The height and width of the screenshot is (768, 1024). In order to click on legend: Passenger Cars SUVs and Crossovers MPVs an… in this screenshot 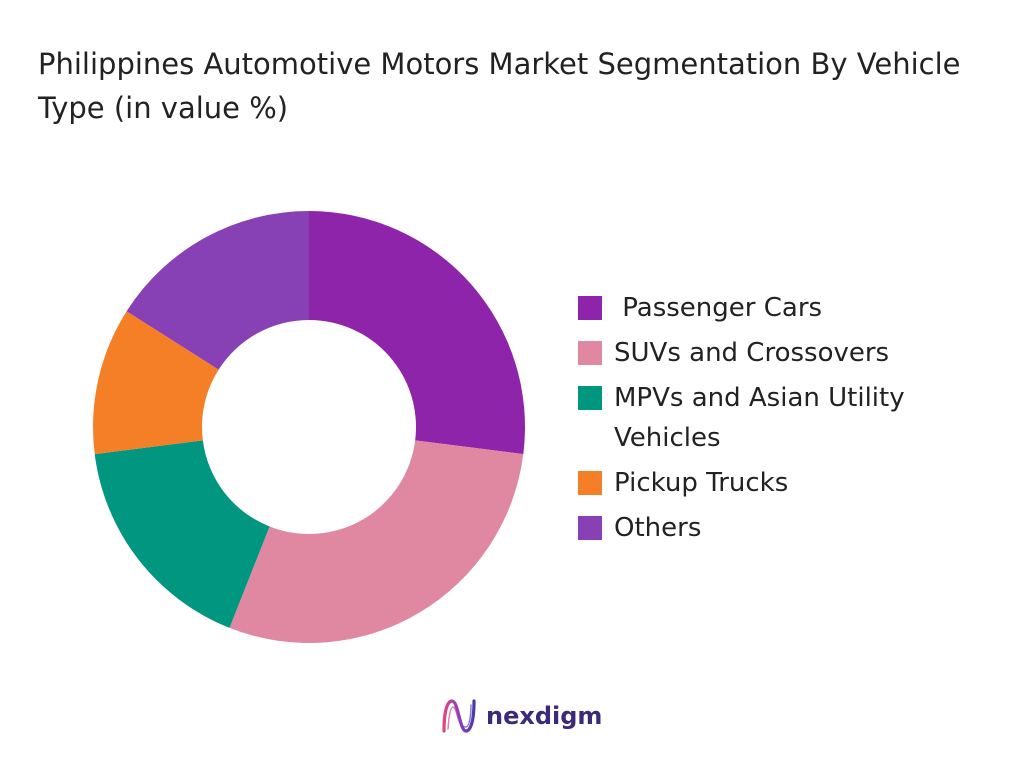, I will do `click(788, 420)`.